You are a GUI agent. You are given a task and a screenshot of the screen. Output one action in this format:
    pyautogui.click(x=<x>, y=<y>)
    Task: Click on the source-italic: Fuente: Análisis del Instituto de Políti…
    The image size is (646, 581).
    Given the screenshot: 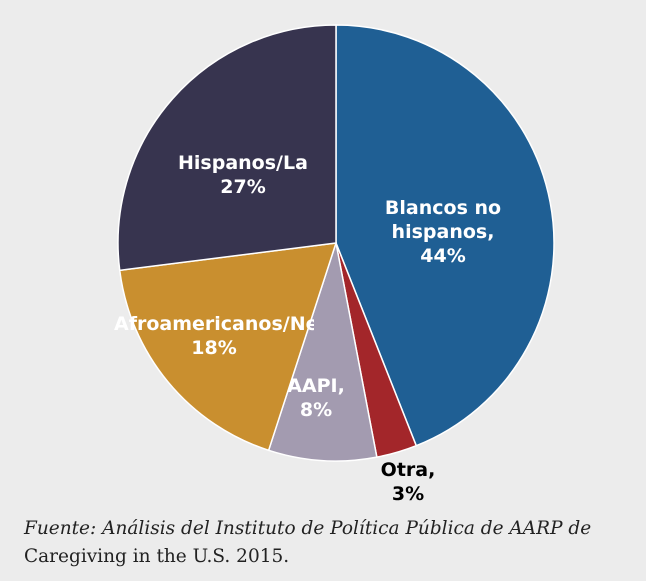 What is the action you would take?
    pyautogui.click(x=308, y=528)
    